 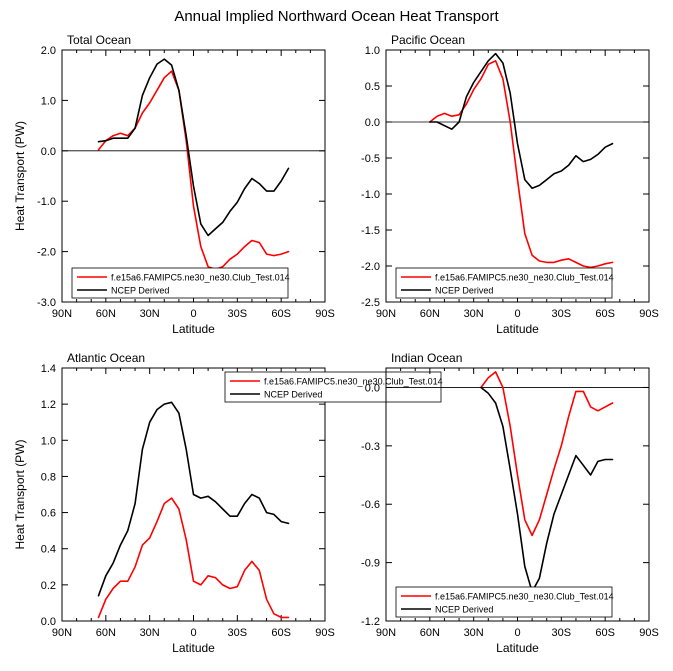 What do you see at coordinates (193, 314) in the screenshot?
I see `panel1-x-tick-label: 0` at bounding box center [193, 314].